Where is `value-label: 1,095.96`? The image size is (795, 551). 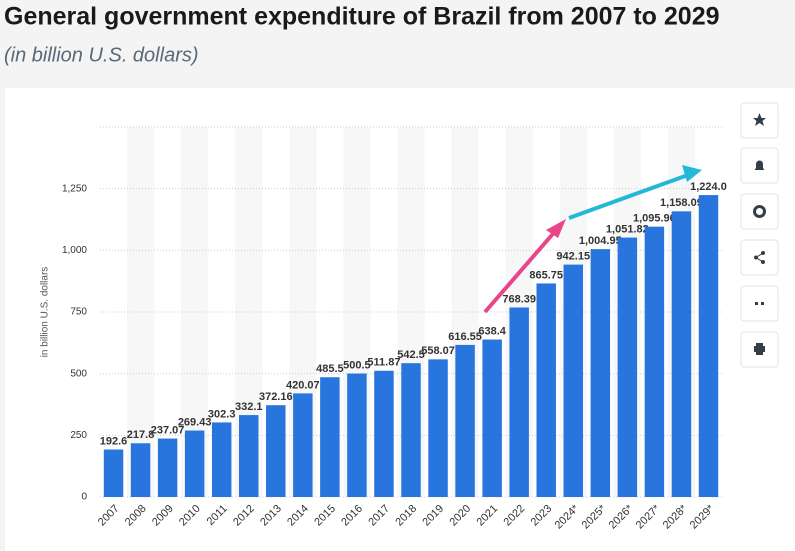
value-label: 1,095.96 is located at coordinates (654, 219).